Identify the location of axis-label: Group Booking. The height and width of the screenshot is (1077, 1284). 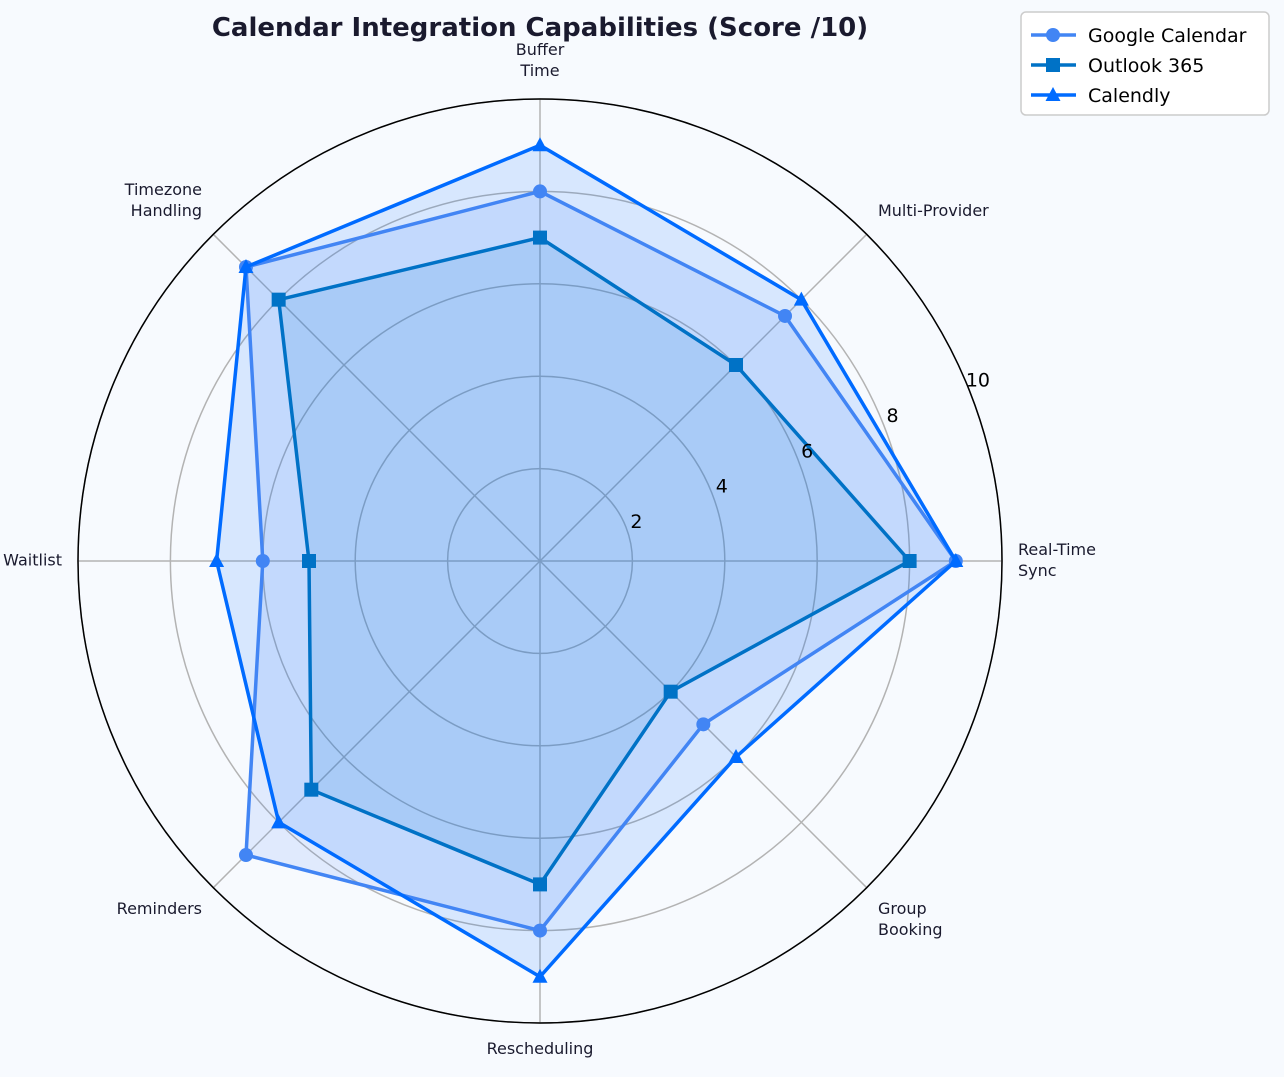
(910, 919).